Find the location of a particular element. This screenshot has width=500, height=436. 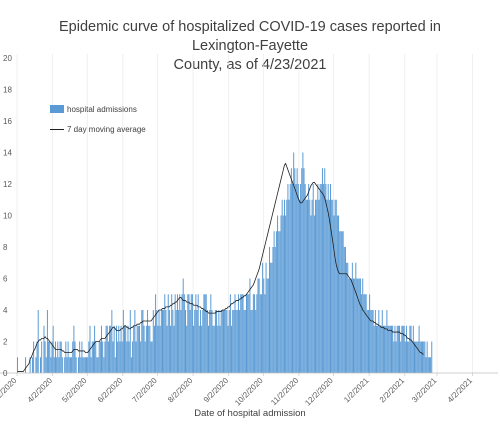

y-tick-label: 12 is located at coordinates (7, 184).